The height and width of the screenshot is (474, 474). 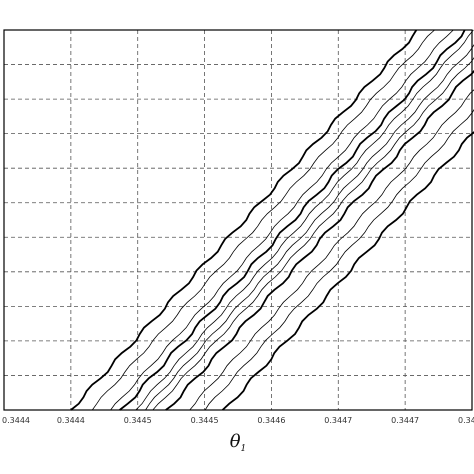 I want to click on x-axis-label-symbol: θ, so click(x=235, y=441).